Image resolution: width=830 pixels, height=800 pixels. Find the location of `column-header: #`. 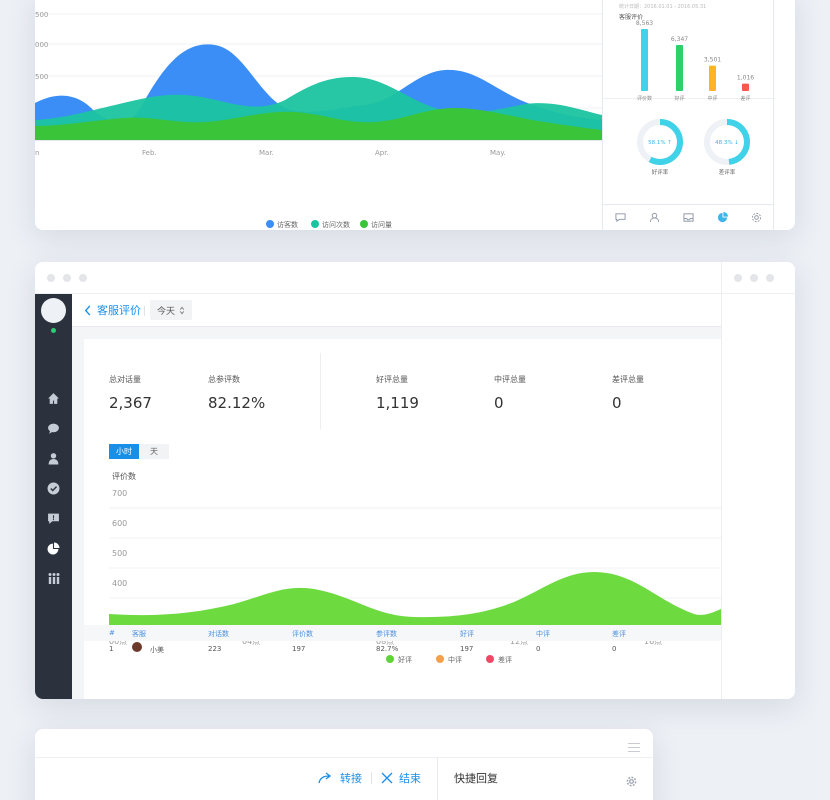

column-header: # is located at coordinates (112, 633).